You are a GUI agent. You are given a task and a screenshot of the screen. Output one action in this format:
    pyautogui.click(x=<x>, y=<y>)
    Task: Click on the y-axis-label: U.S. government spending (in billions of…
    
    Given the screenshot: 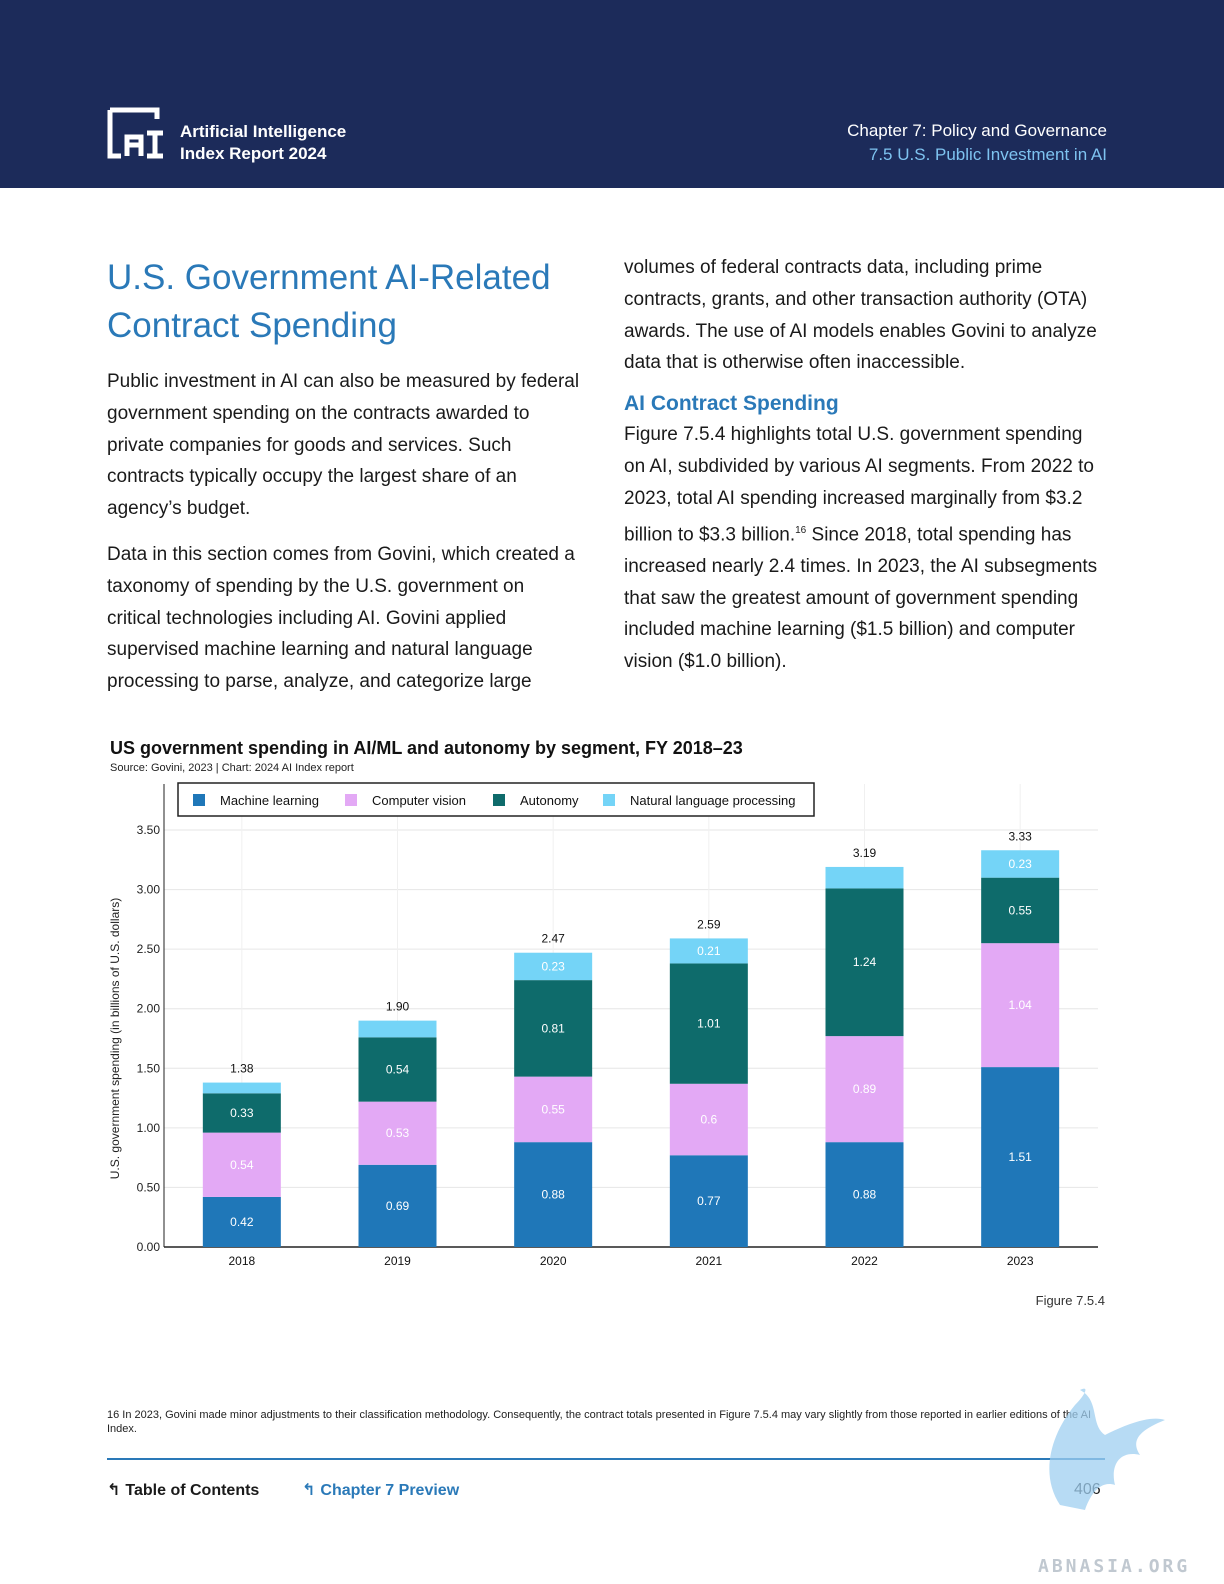 What is the action you would take?
    pyautogui.click(x=115, y=1038)
    